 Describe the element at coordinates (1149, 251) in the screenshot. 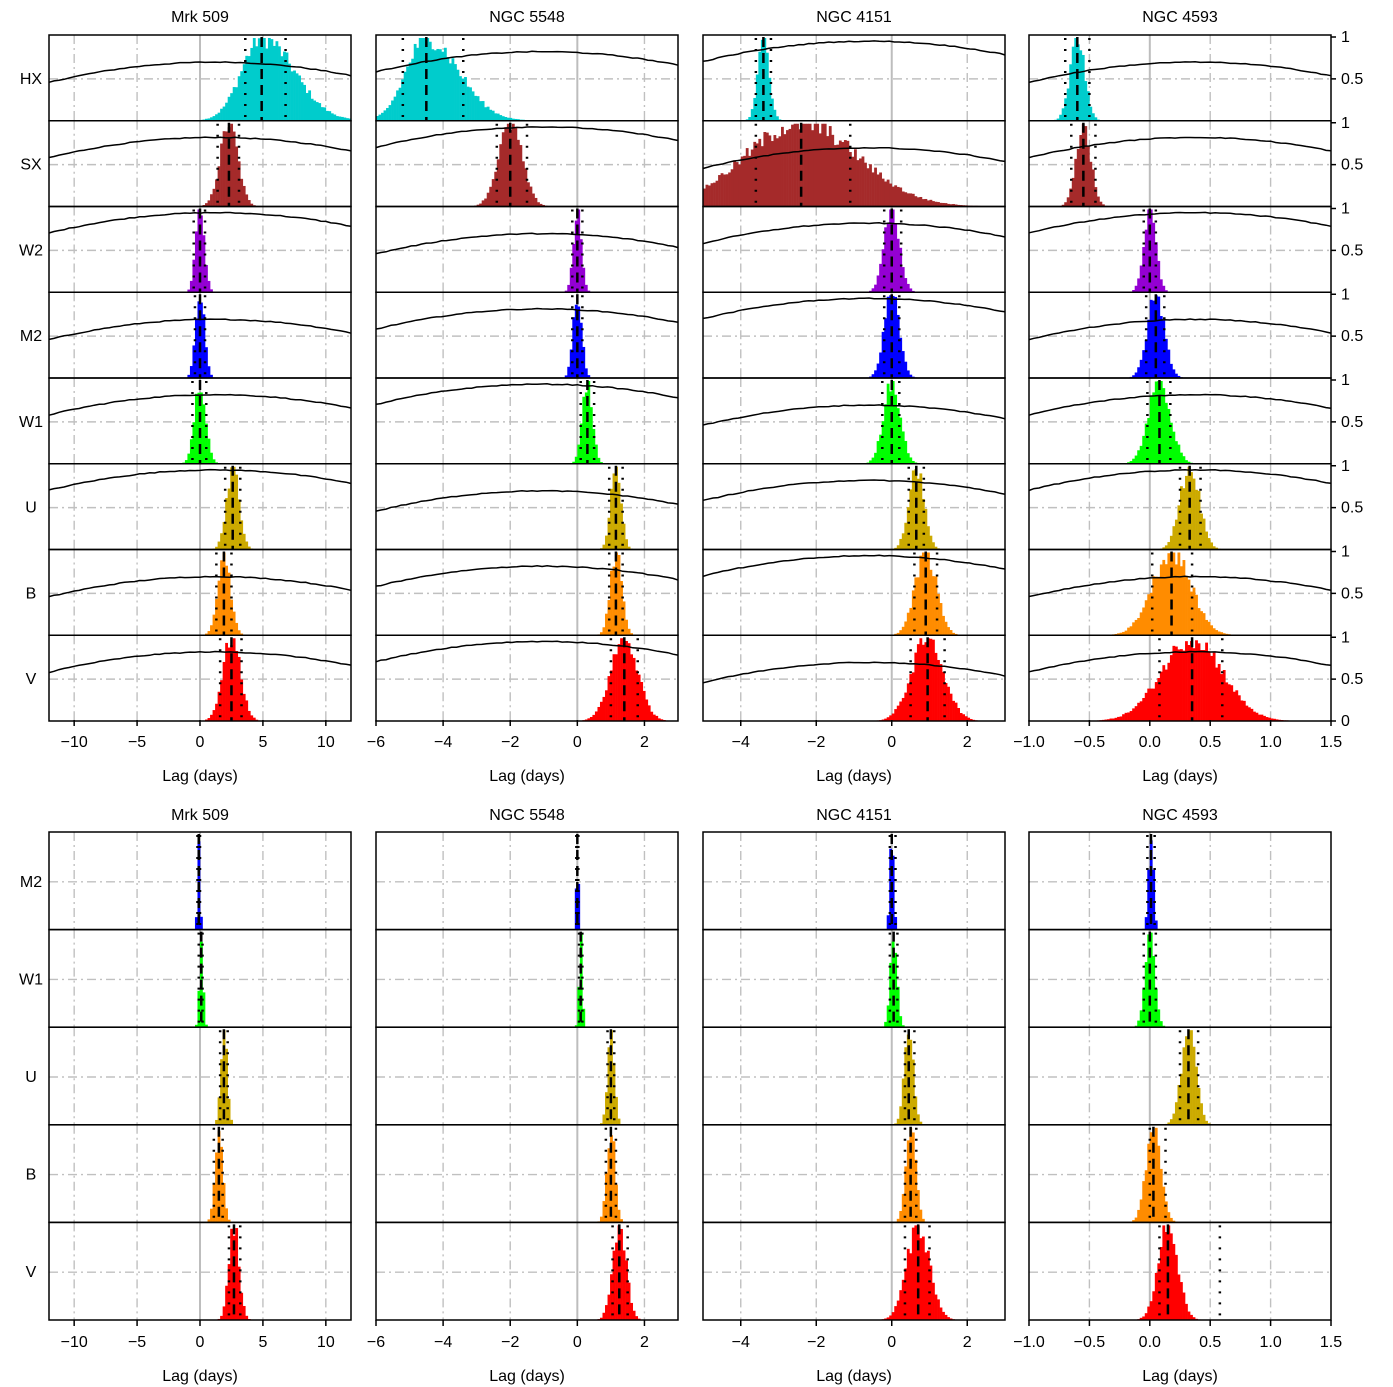

I see `hist-bar-ngc-4593-w2-top` at that location.